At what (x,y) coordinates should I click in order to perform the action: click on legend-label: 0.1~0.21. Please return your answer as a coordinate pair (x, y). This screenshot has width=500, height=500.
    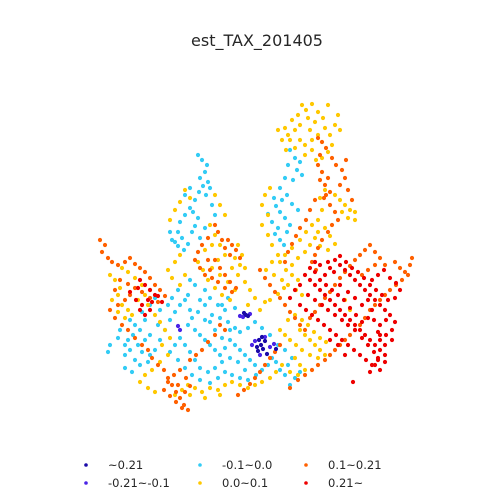
    Looking at the image, I should click on (355, 465).